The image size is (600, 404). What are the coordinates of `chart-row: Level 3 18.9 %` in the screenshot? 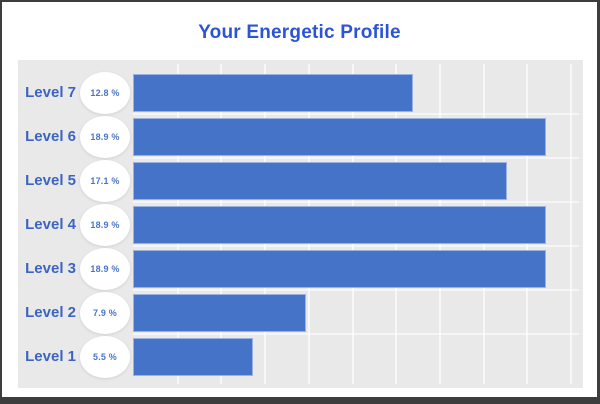 It's located at (300, 269).